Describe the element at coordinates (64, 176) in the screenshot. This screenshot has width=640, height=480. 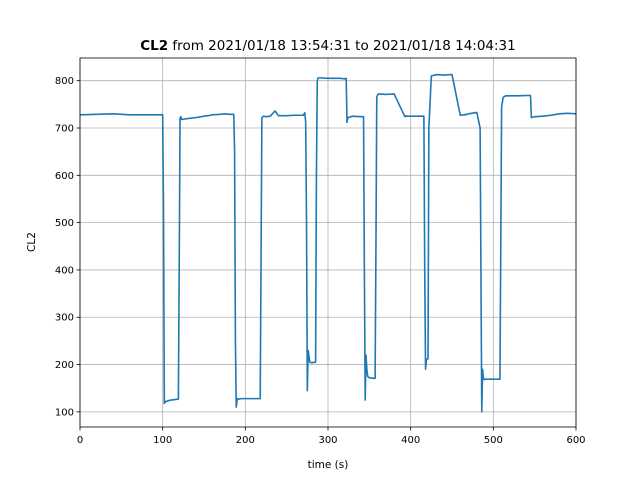
I see `y-tick-label: 600` at that location.